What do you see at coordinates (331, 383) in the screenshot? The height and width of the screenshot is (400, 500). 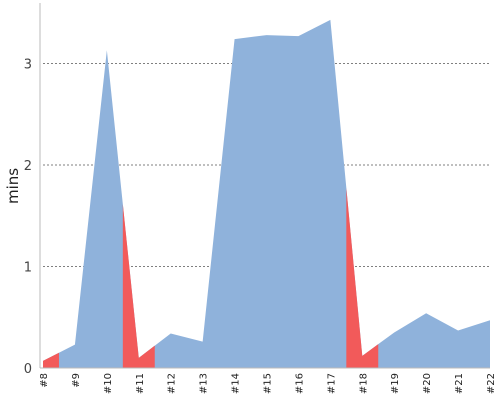 I see `x-tick-label: #17` at bounding box center [331, 383].